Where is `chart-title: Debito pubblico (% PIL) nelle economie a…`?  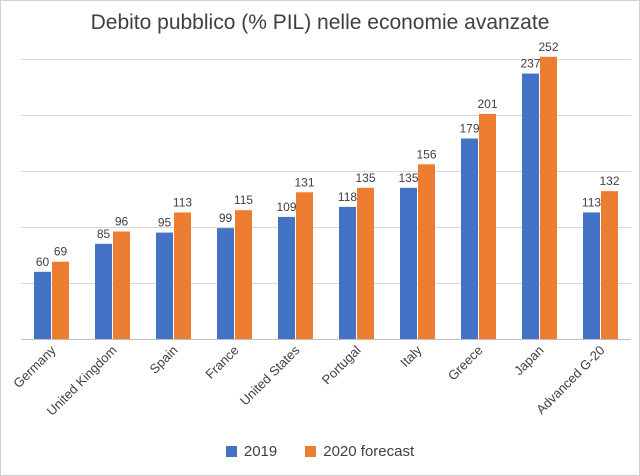
chart-title: Debito pubblico (% PIL) nelle economie a… is located at coordinates (320, 22).